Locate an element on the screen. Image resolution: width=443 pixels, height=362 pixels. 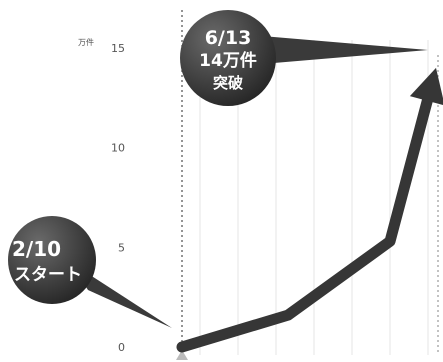
end-callout-label: 突破 is located at coordinates (228, 83).